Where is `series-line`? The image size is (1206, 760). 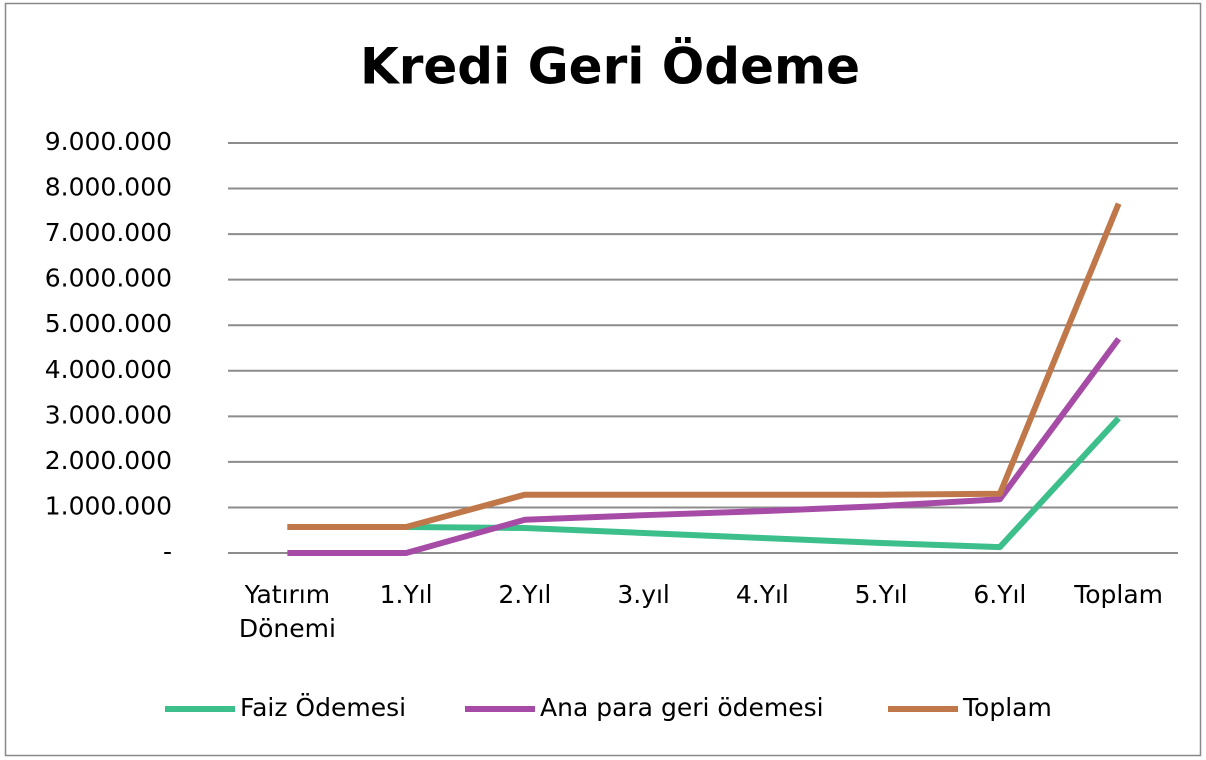
series-line is located at coordinates (704, 483).